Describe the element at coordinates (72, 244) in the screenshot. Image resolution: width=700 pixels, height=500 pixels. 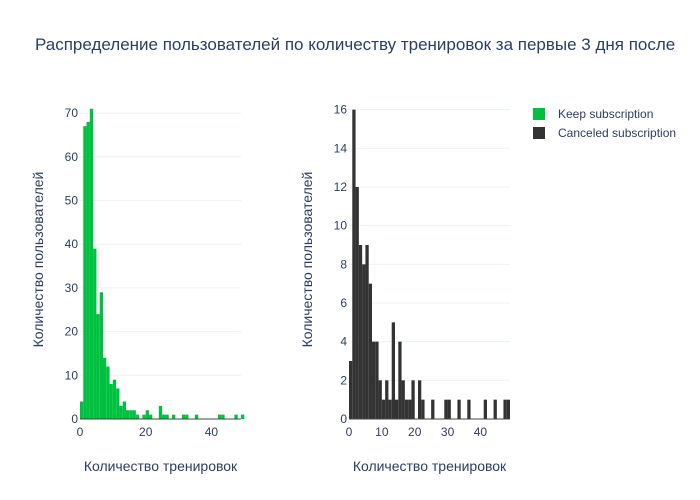
I see `y-tick-label: 40` at that location.